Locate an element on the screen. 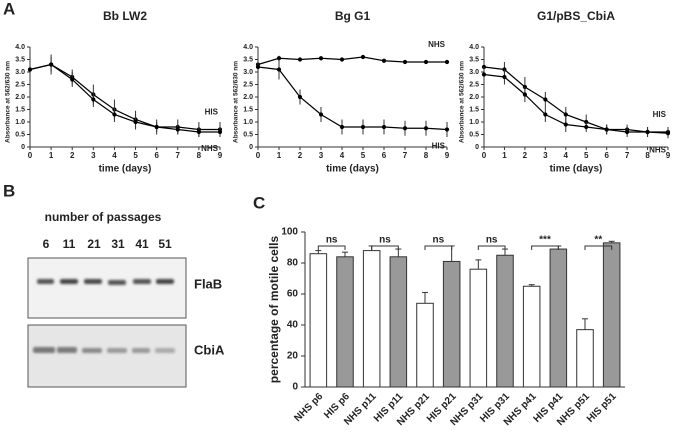 This screenshot has width=675, height=439. axes is located at coordinates (124, 97).